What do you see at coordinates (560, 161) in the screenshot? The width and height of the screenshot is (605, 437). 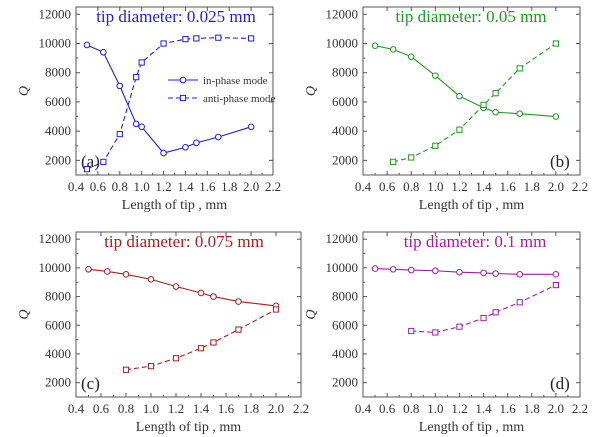 I see `panel-letter: (b)` at bounding box center [560, 161].